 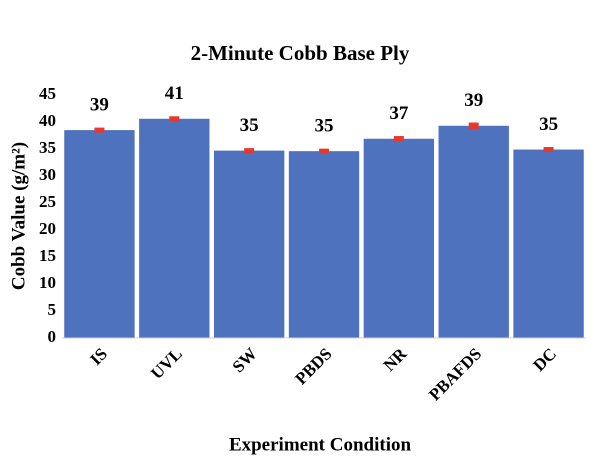 I want to click on x-tick-label: NR, so click(x=395, y=359).